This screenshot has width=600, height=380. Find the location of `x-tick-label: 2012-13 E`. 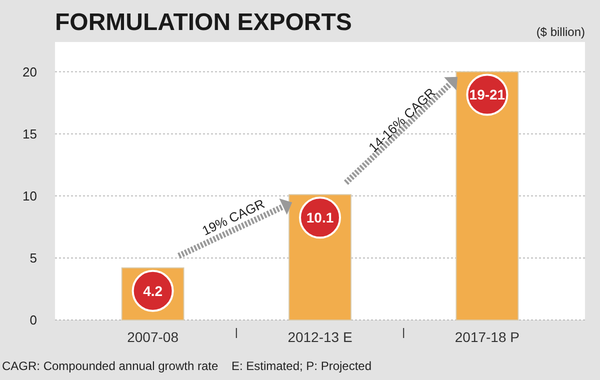

x-tick-label: 2012-13 E is located at coordinates (320, 337).